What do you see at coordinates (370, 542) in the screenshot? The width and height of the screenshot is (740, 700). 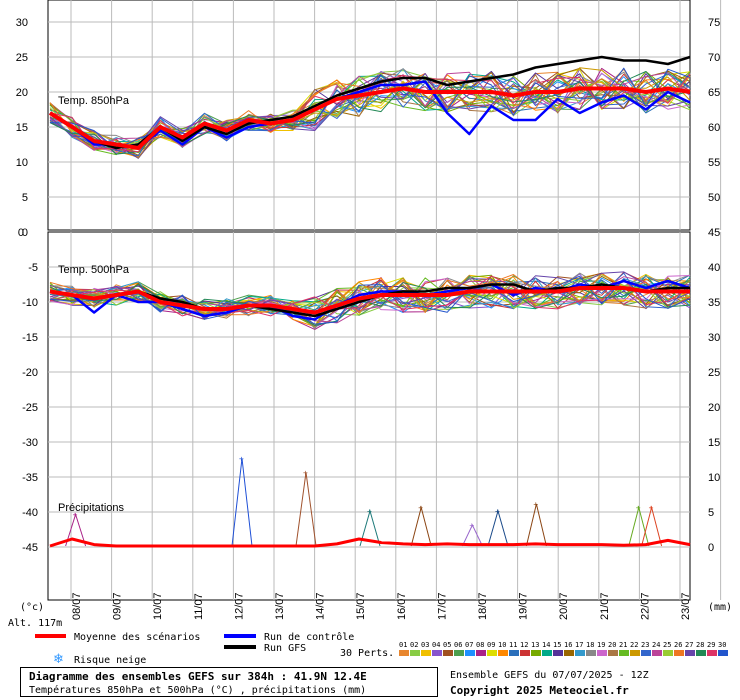 I see `mean-line-precip` at bounding box center [370, 542].